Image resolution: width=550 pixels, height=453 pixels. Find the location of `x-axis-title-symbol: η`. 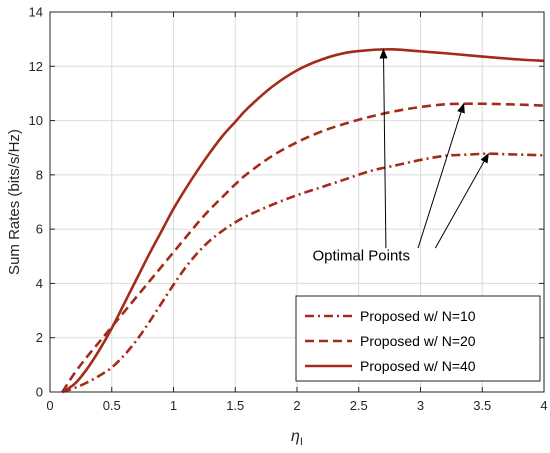

x-axis-title-symbol: η is located at coordinates (295, 436).